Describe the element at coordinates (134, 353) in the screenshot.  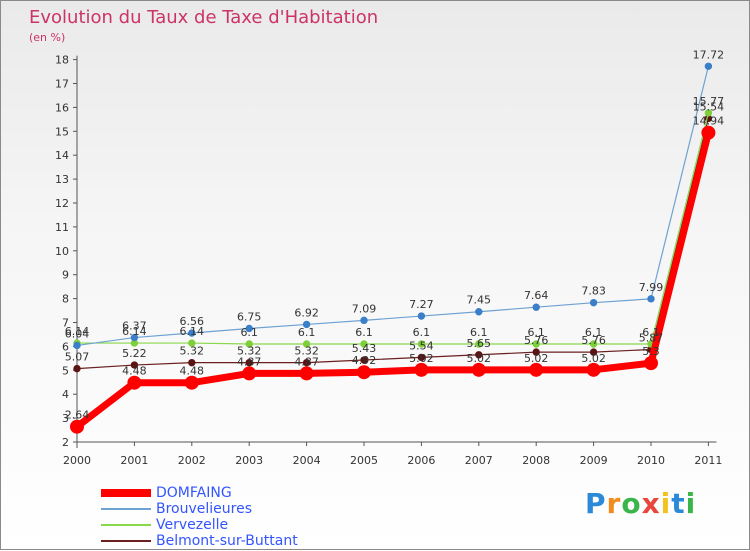
I see `data-label-belmont-sur-buttant: 5.22` at that location.